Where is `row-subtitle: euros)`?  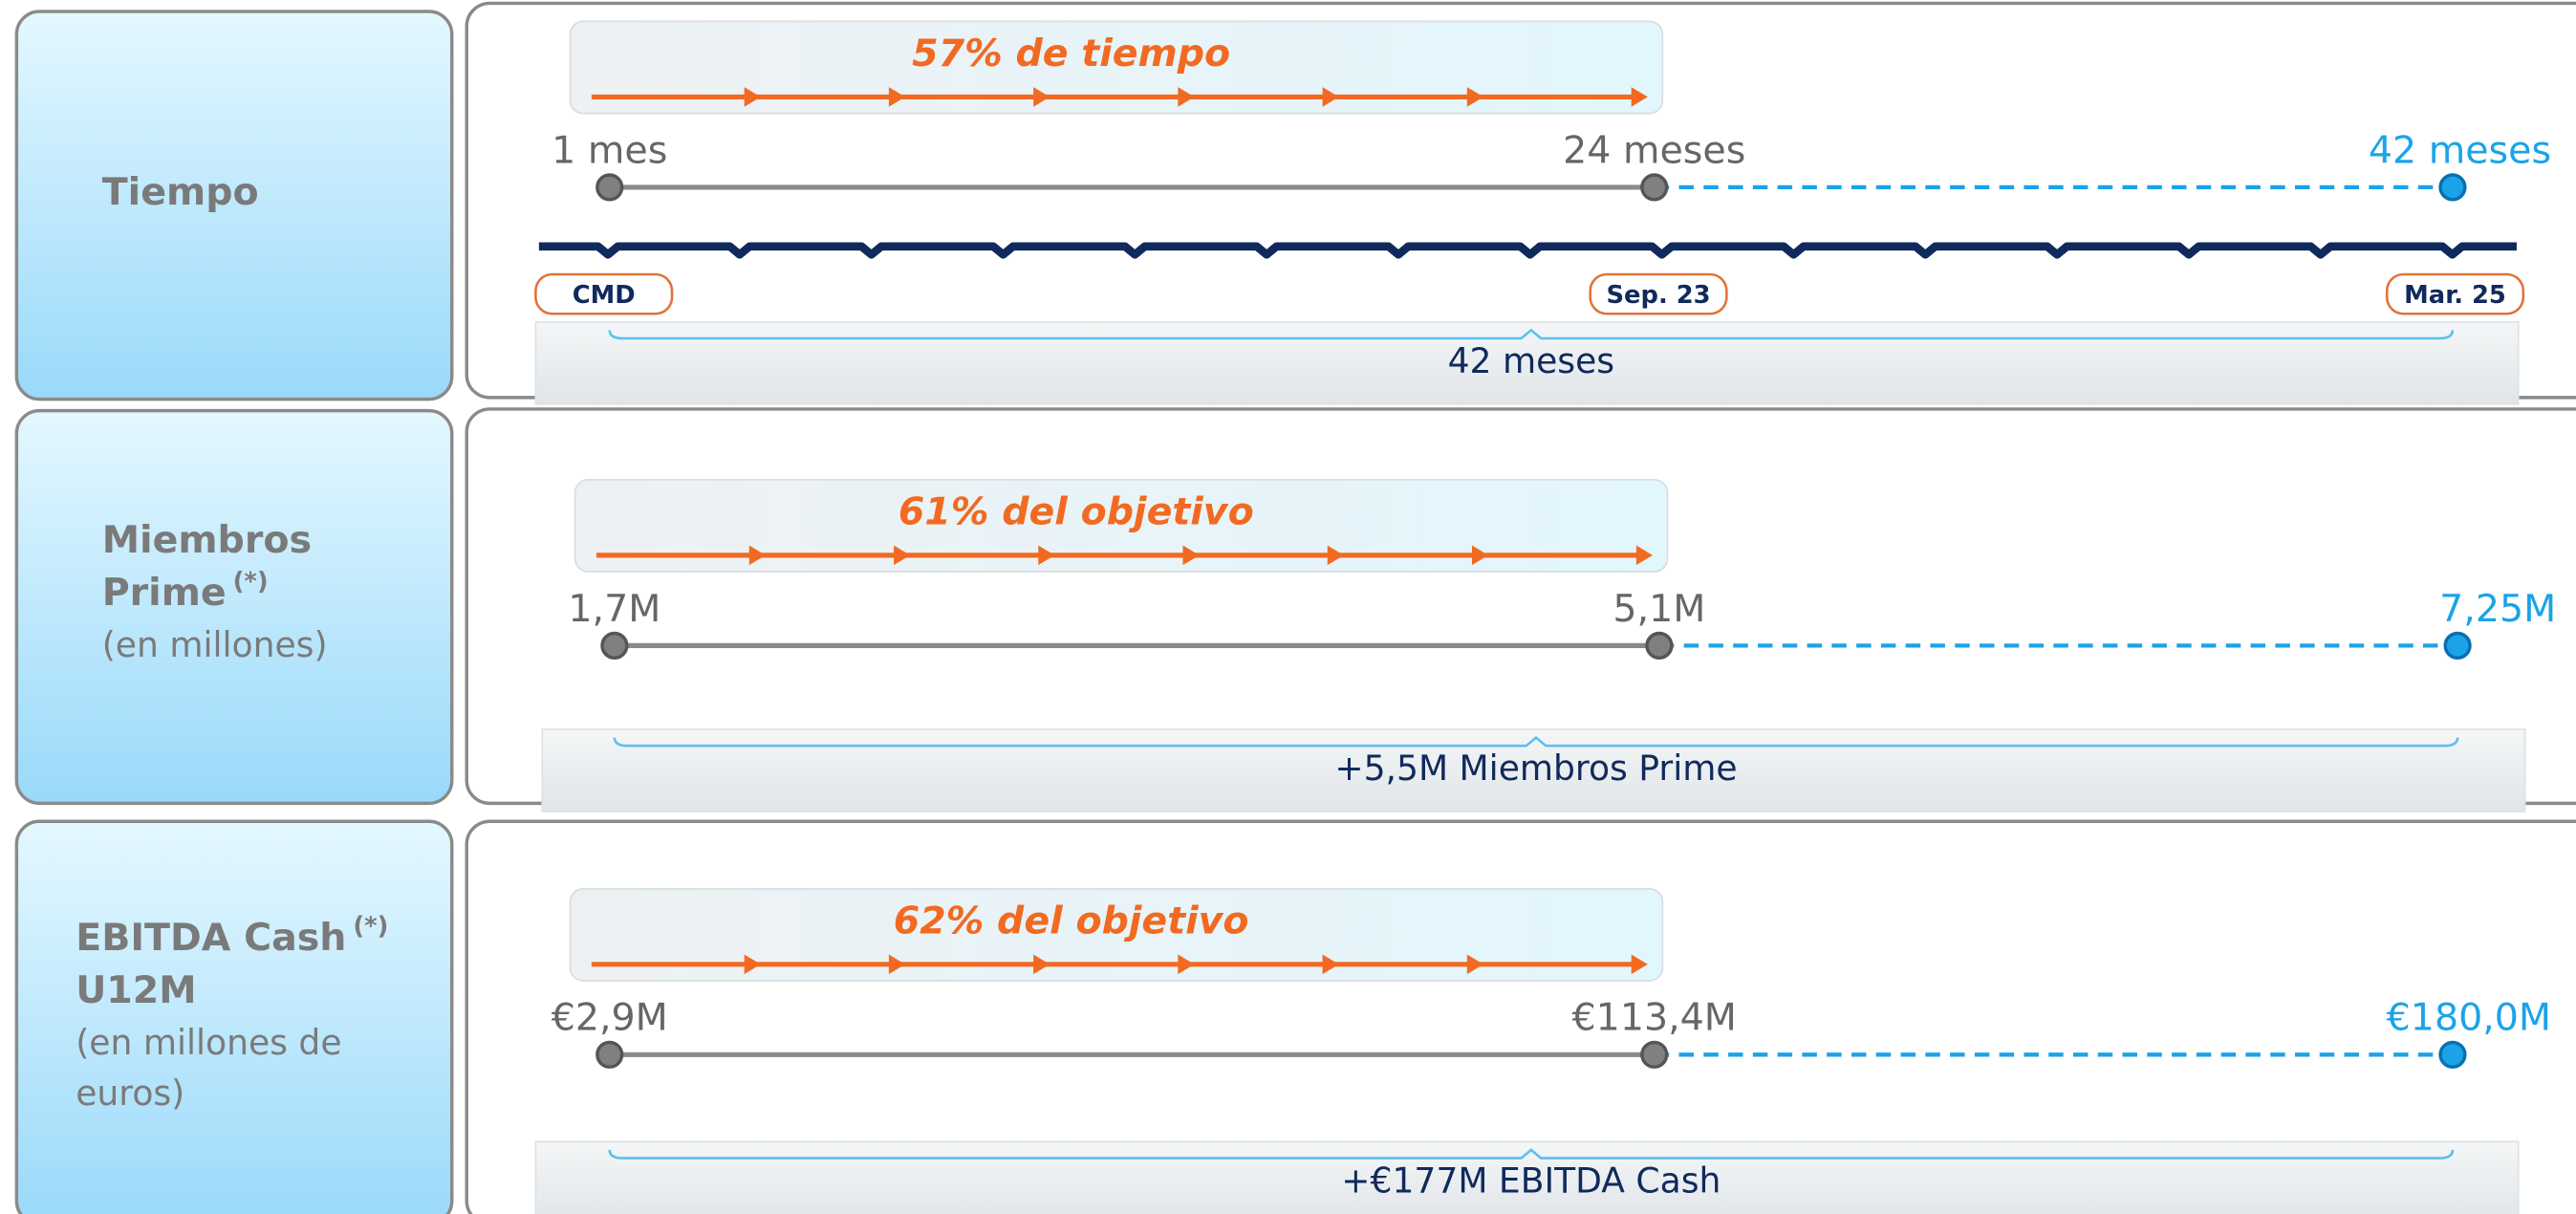 row-subtitle: euros) is located at coordinates (130, 1093).